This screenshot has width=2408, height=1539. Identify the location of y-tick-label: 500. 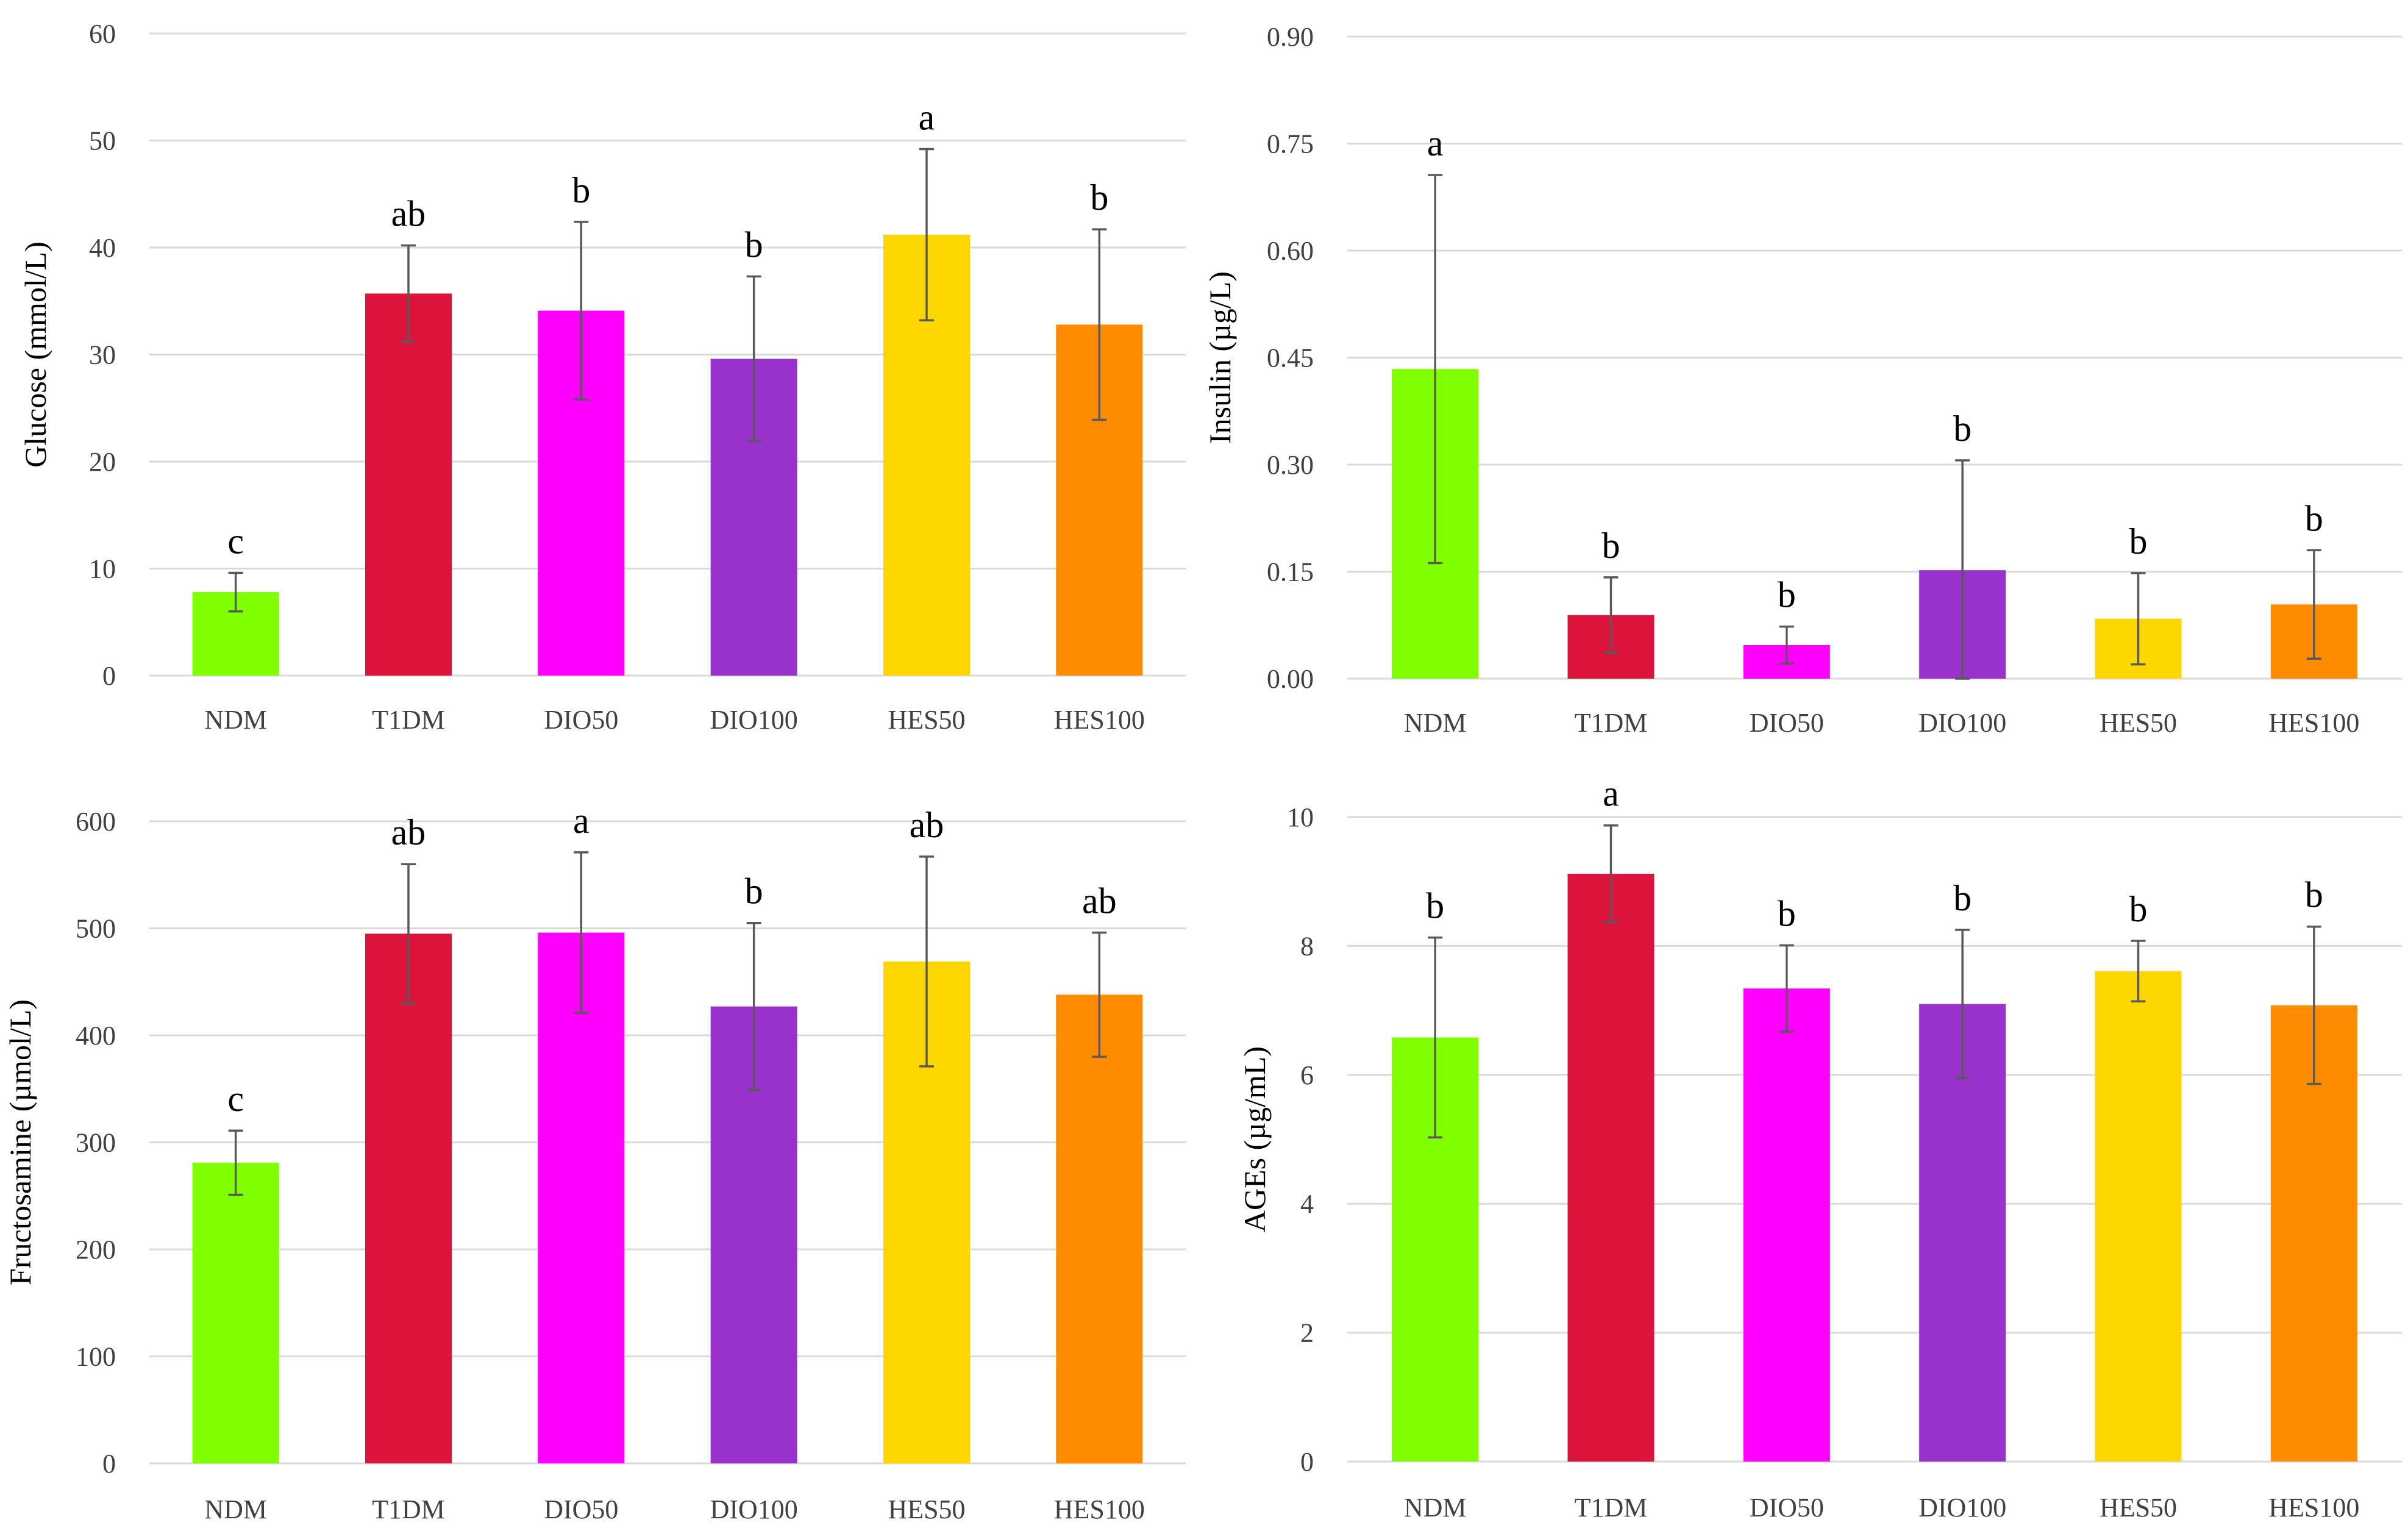
(96, 929).